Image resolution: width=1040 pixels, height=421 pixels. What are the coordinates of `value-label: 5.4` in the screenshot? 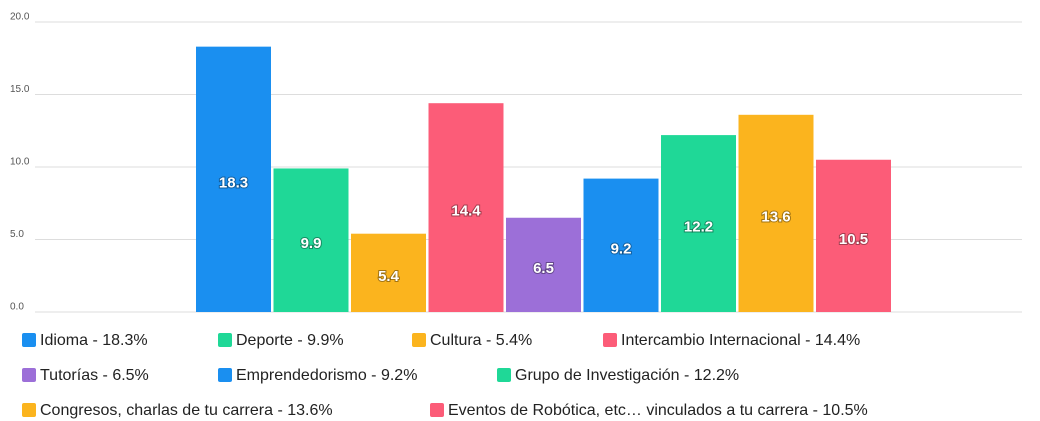 It's located at (389, 276).